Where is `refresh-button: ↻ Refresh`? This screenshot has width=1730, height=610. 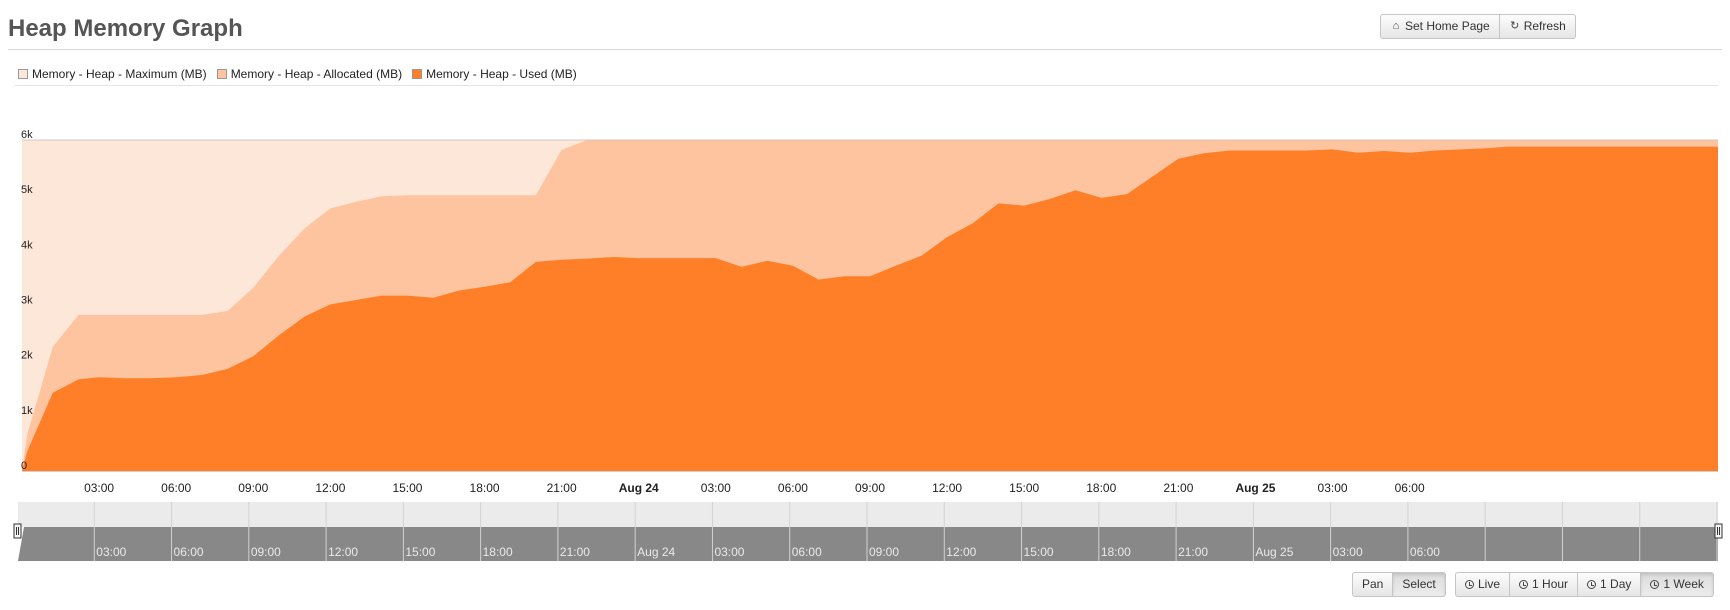 refresh-button: ↻ Refresh is located at coordinates (1537, 26).